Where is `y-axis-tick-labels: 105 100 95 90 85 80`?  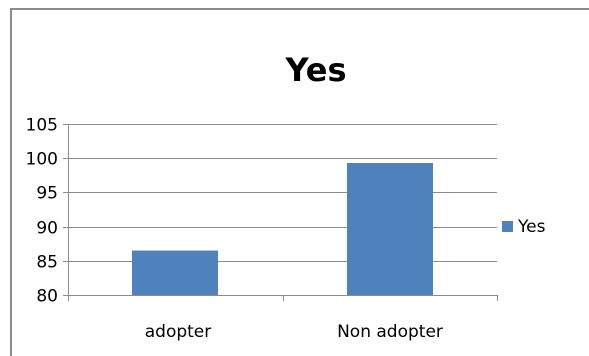 y-axis-tick-labels: 105 100 95 90 85 80 is located at coordinates (42, 211).